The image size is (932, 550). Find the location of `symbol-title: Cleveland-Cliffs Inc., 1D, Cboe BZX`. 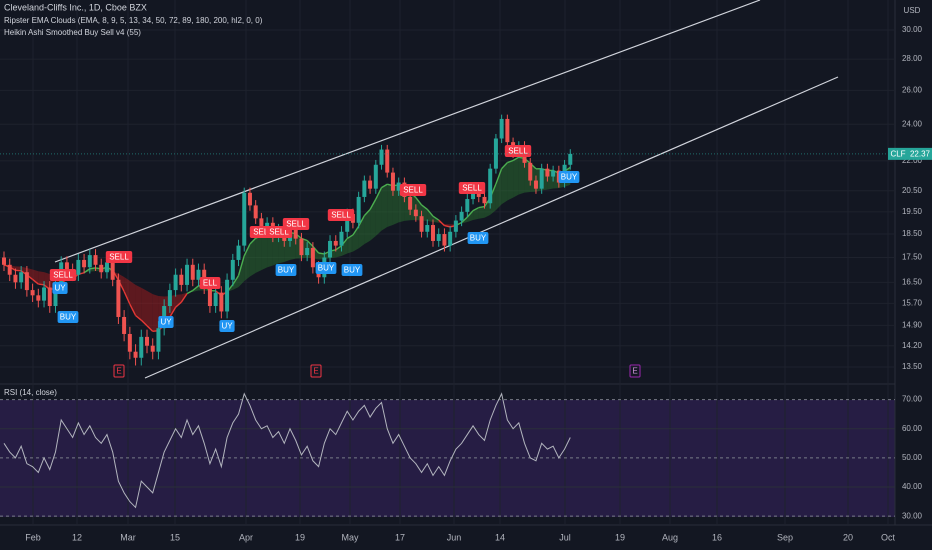

symbol-title: Cleveland-Cliffs Inc., 1D, Cboe BZX is located at coordinates (75, 7).